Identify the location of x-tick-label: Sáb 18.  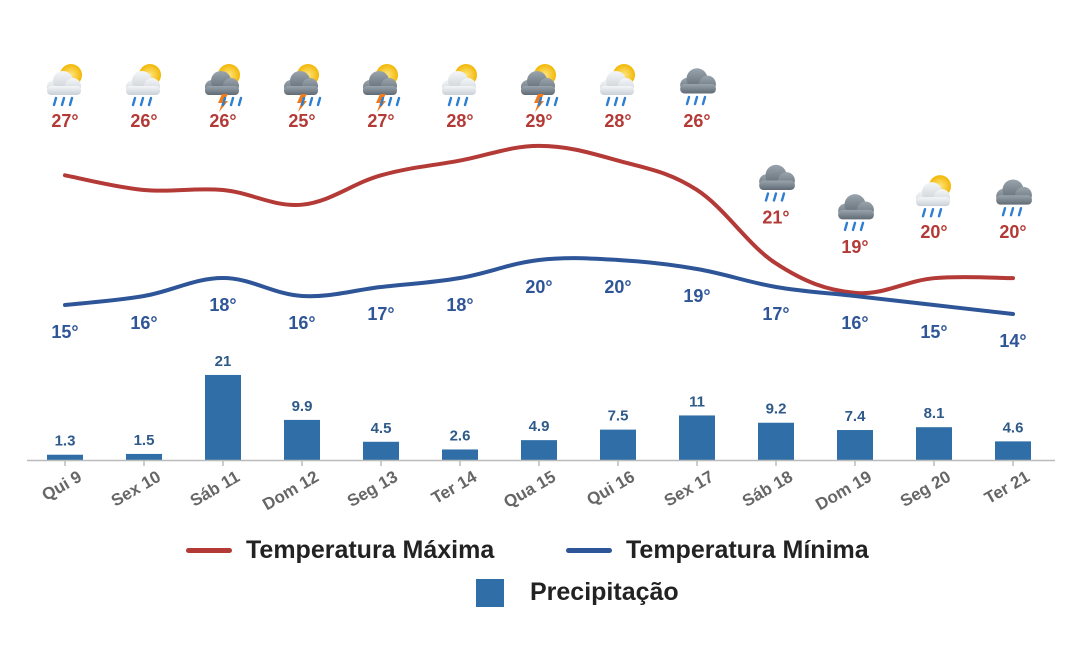
(767, 489).